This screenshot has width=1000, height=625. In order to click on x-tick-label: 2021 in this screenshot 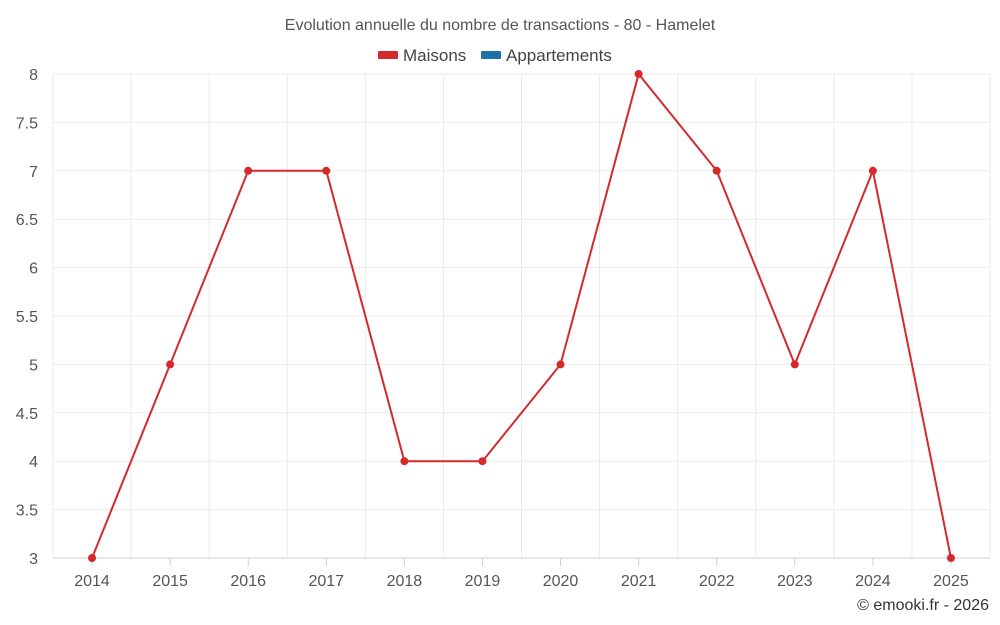, I will do `click(639, 581)`.